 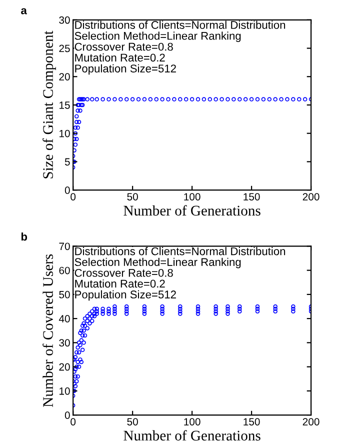 I want to click on y-axis-title: Size of Giant Component, so click(x=49, y=104).